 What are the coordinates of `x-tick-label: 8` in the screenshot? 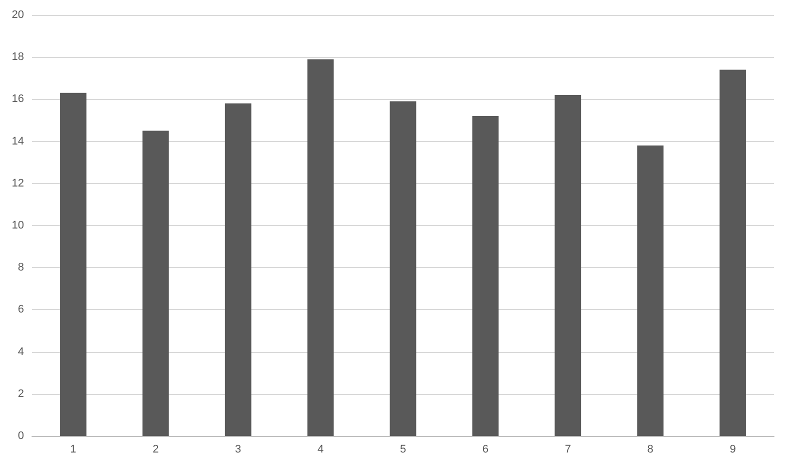 It's located at (650, 450).